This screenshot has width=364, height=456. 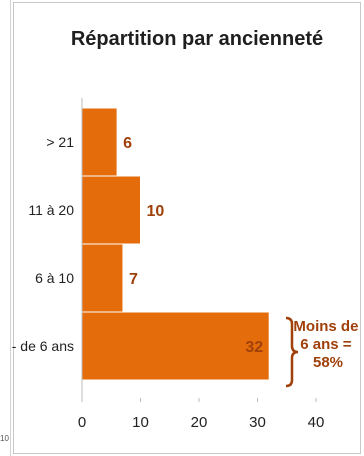 I want to click on annotation-text: Moins de 6 ans = 58%, so click(x=327, y=344).